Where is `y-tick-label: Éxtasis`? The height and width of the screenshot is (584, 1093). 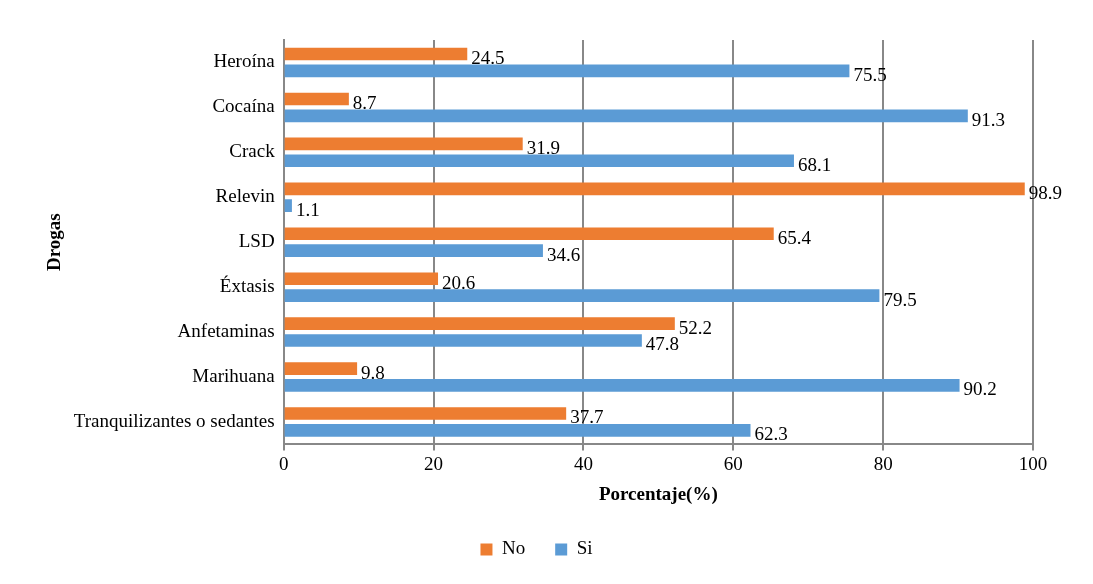
y-tick-label: Éxtasis is located at coordinates (247, 286).